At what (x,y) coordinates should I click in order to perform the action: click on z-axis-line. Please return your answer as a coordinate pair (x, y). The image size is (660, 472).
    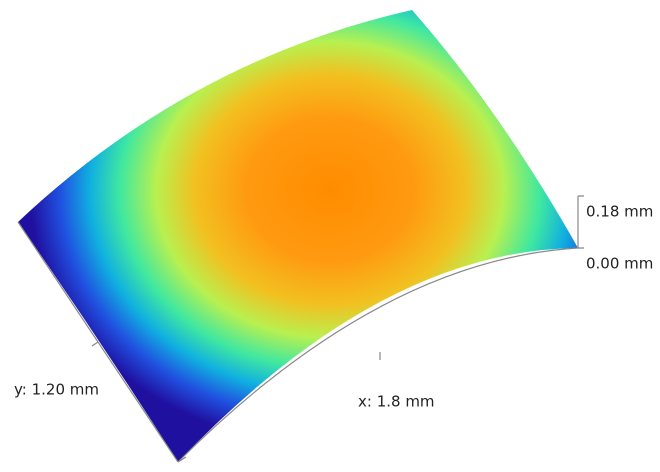
    Looking at the image, I should click on (580, 222).